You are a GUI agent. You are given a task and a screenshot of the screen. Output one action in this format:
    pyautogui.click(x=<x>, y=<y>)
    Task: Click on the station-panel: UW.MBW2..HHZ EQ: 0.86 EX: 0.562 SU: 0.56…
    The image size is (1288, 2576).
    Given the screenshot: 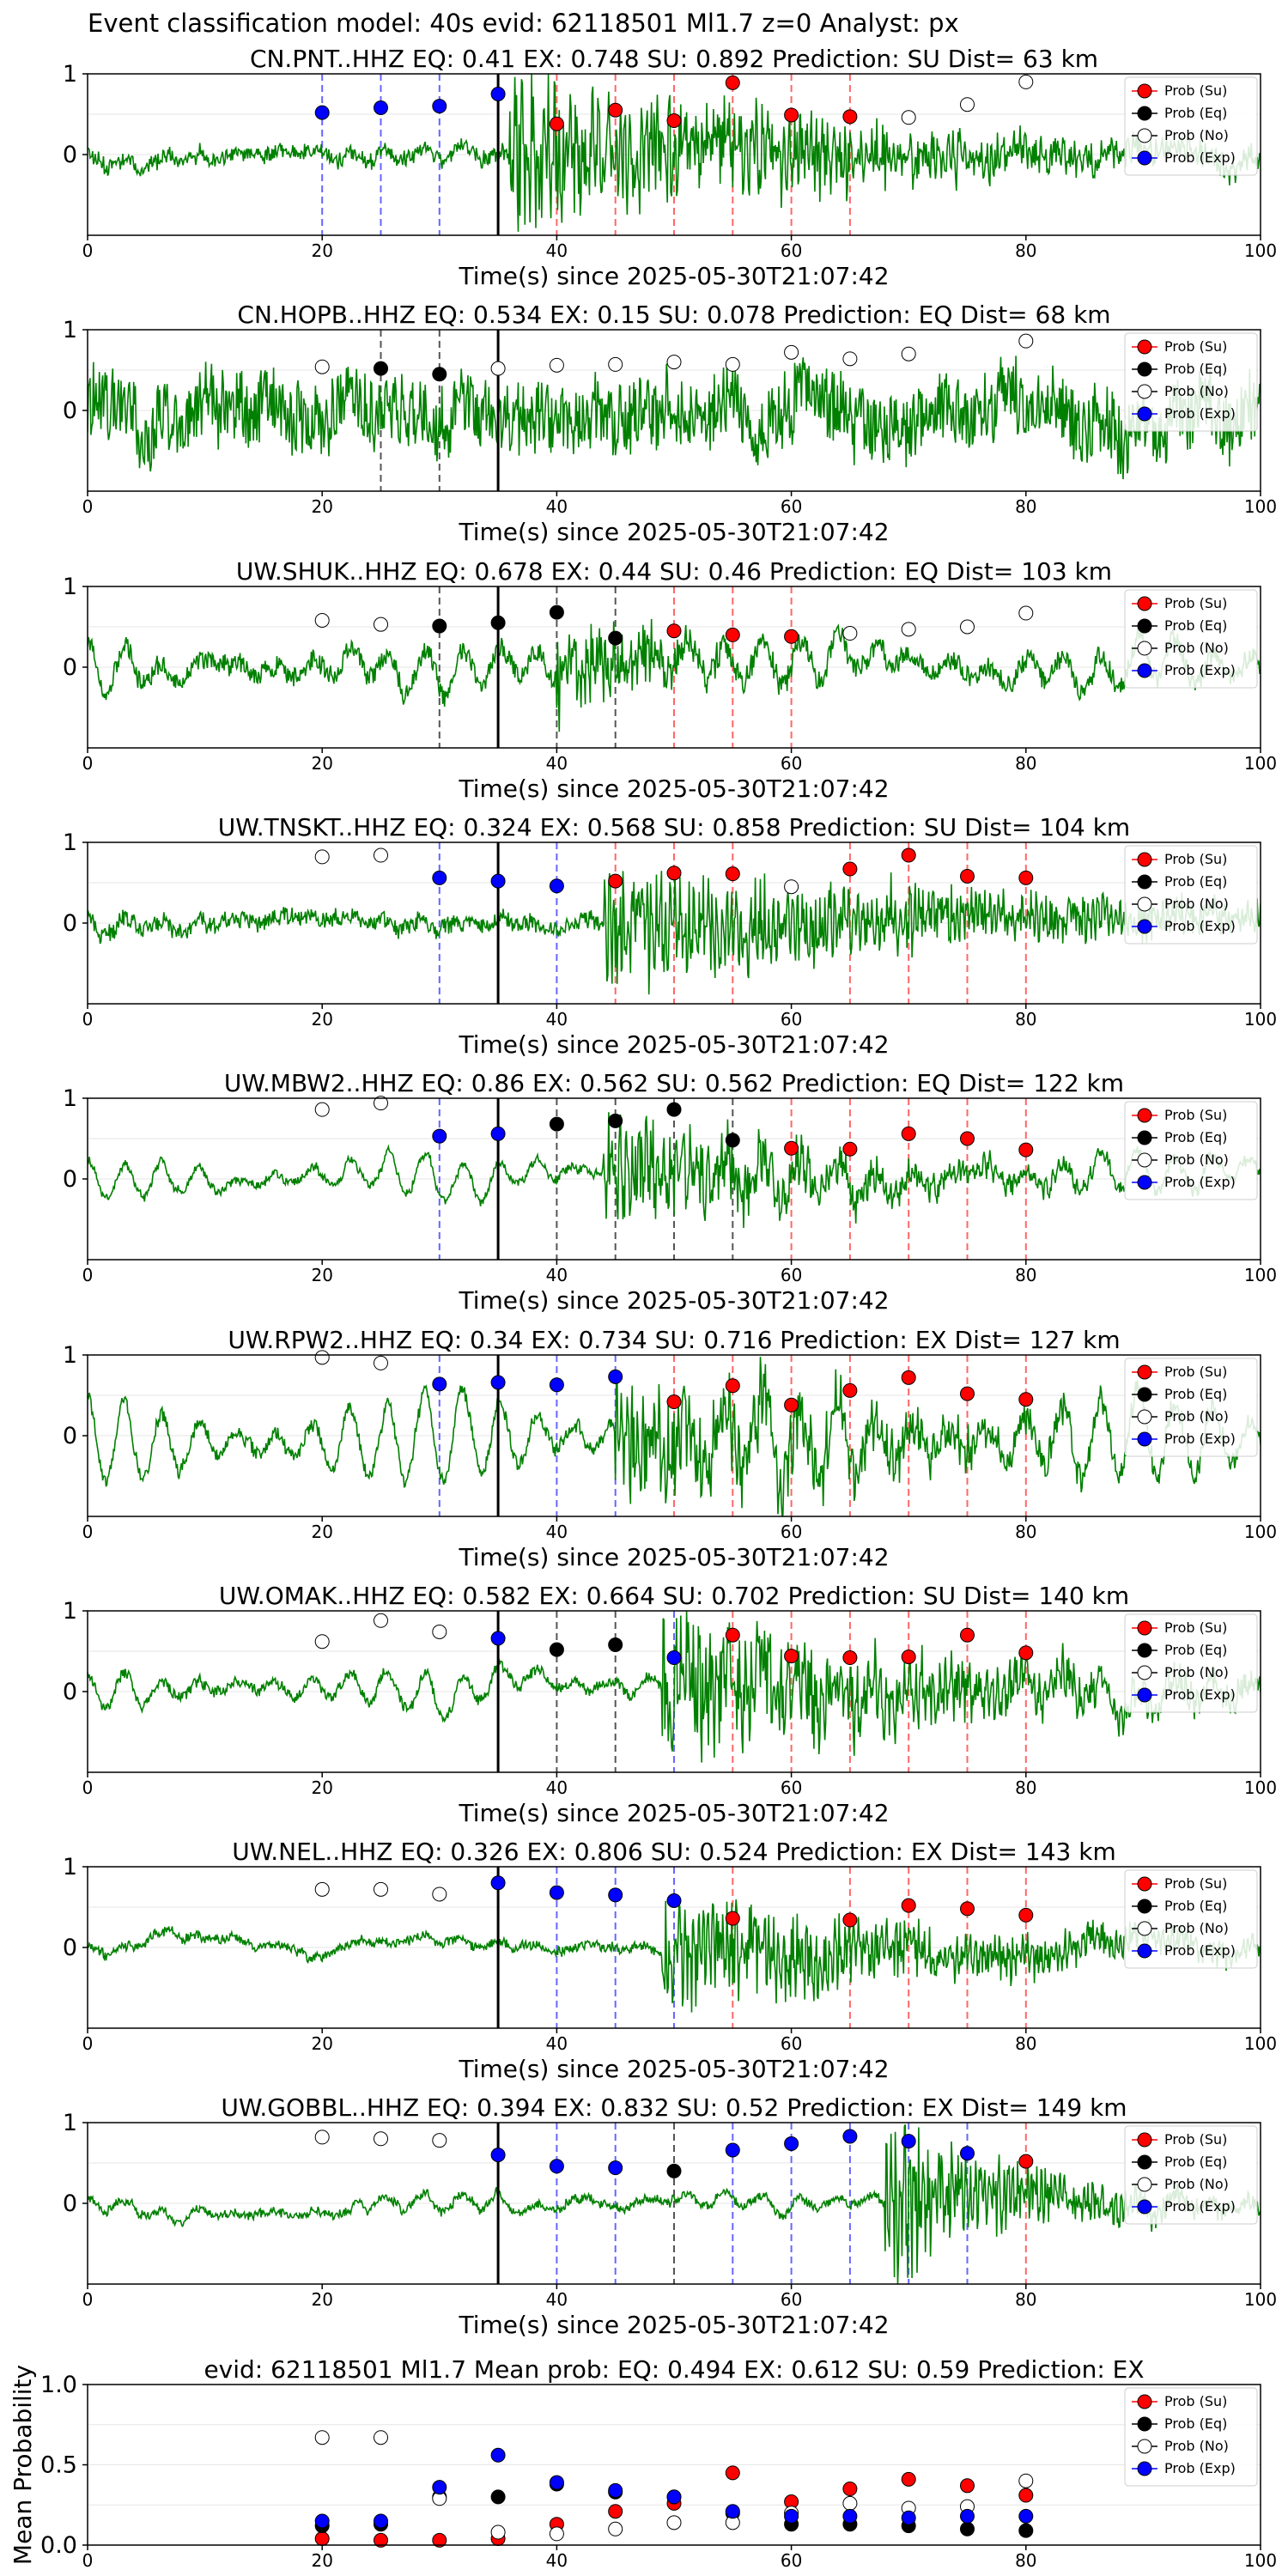 What is the action you would take?
    pyautogui.click(x=670, y=1192)
    